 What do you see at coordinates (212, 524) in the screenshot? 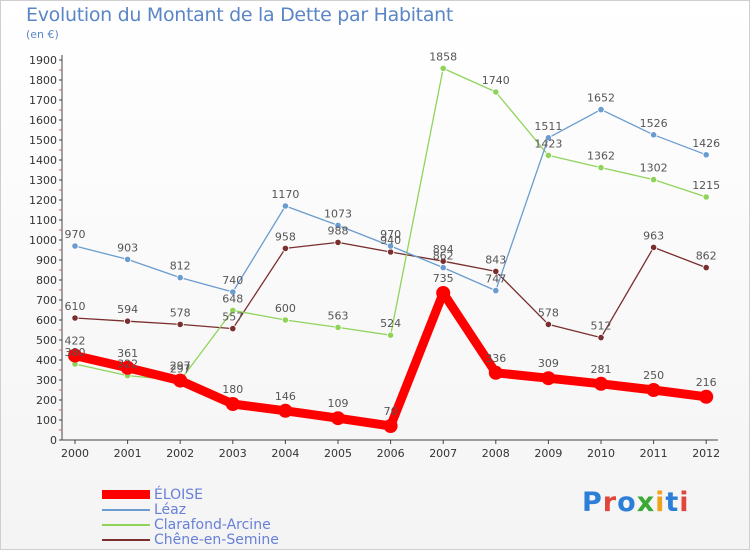
I see `legend-label: Clarafond-Arcine` at bounding box center [212, 524].